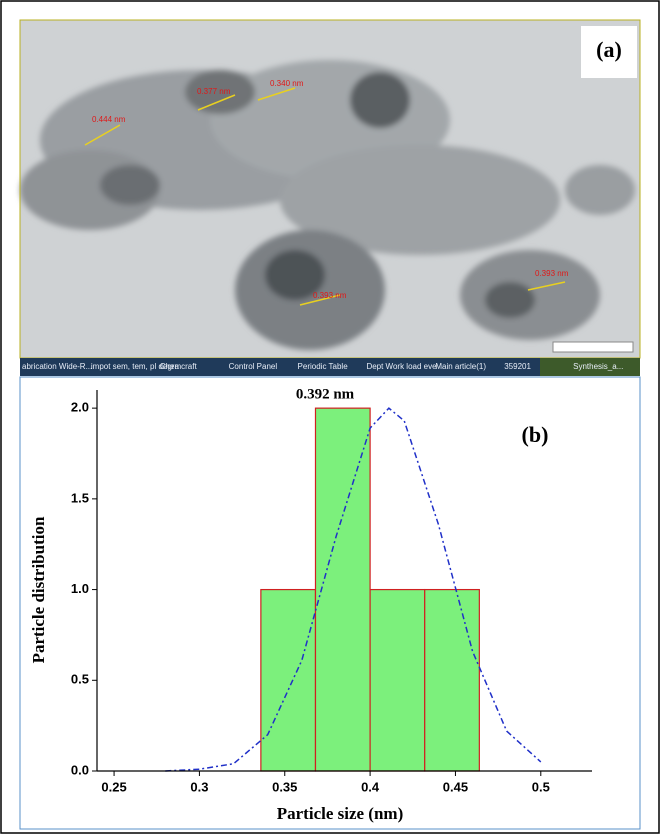 Image resolution: width=660 pixels, height=839 pixels. Describe the element at coordinates (323, 366) in the screenshot. I see `taskbar-item: Periodic Table` at that location.